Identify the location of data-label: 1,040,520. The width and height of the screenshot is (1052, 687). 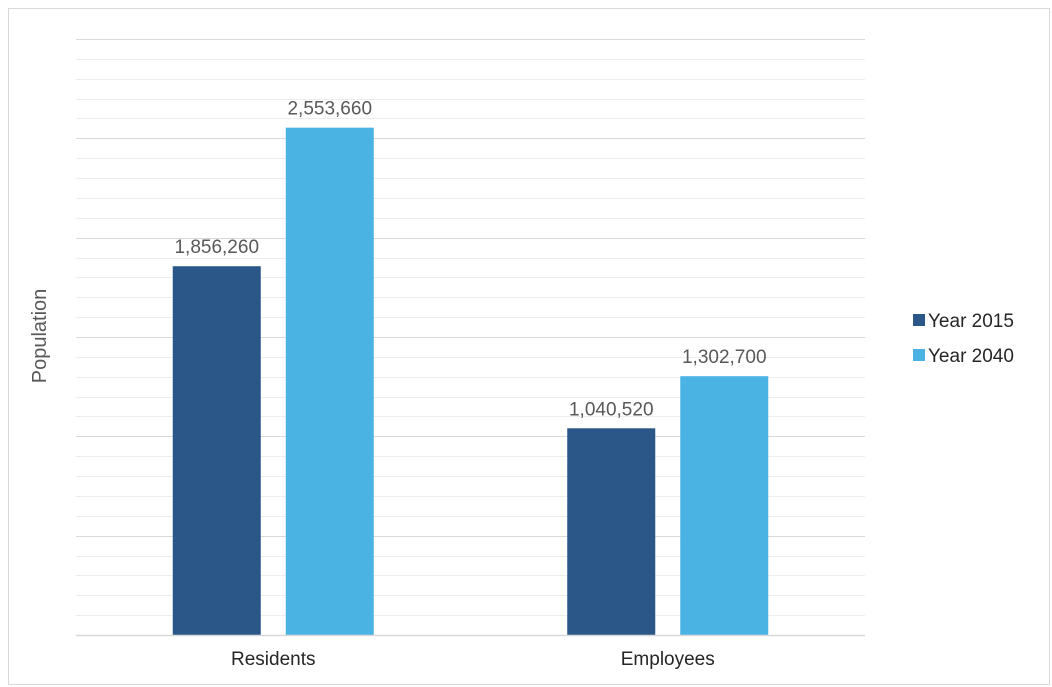
(611, 409).